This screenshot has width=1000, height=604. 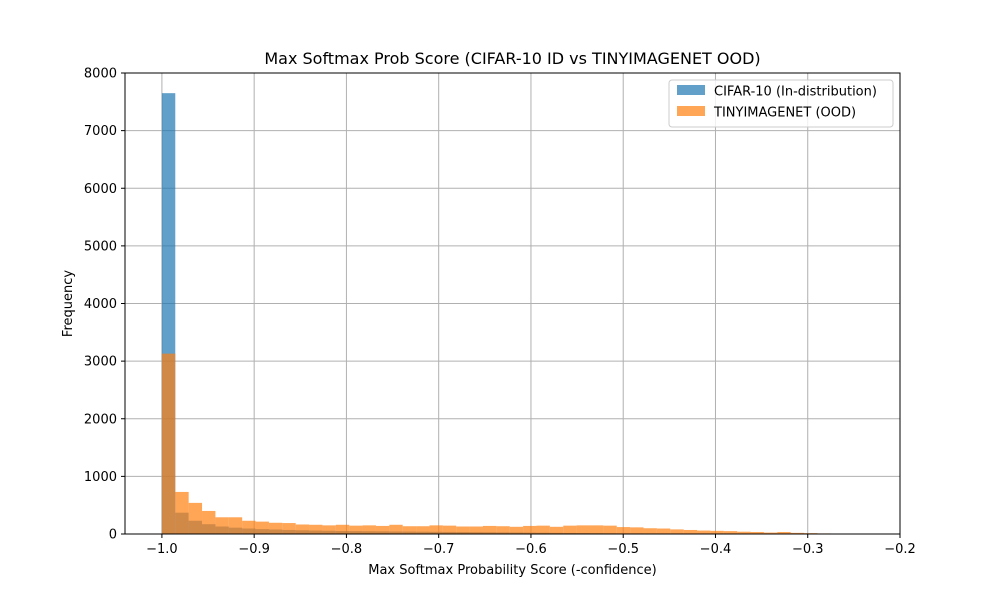 What do you see at coordinates (100, 419) in the screenshot?
I see `y-tick-label: 2000` at bounding box center [100, 419].